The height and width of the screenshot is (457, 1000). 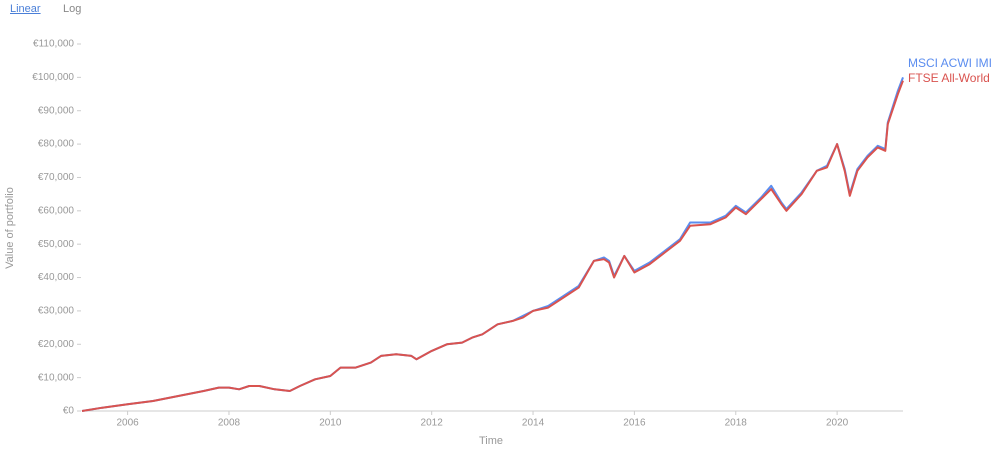 I want to click on y-tick-label: €10,000, so click(x=56, y=377).